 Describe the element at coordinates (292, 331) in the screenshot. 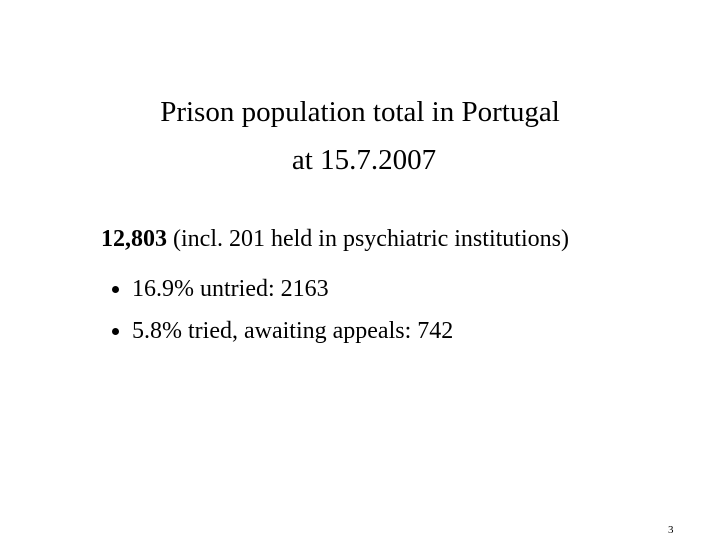

I see `bullet-item: 5.8% tried, awaiting appeals: 742` at that location.